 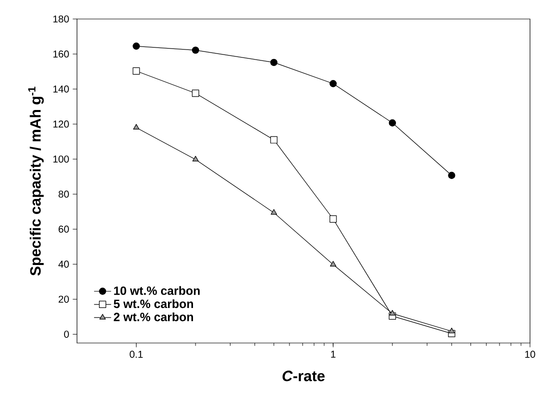 I want to click on y-tick-label: 20, so click(x=63, y=299).